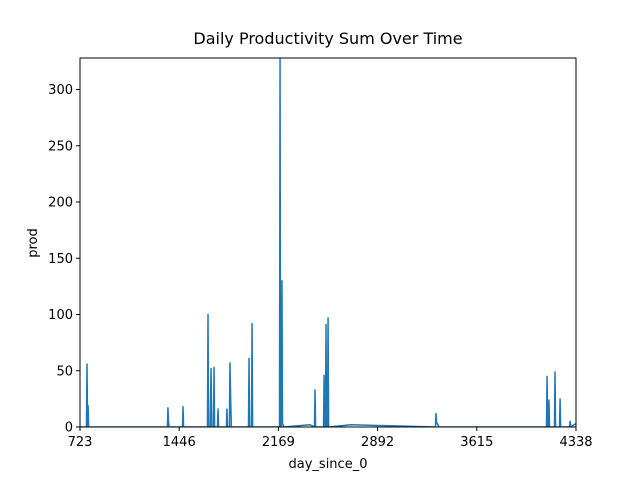 This screenshot has height=480, width=640. I want to click on y-tick-label: 200, so click(60, 203).